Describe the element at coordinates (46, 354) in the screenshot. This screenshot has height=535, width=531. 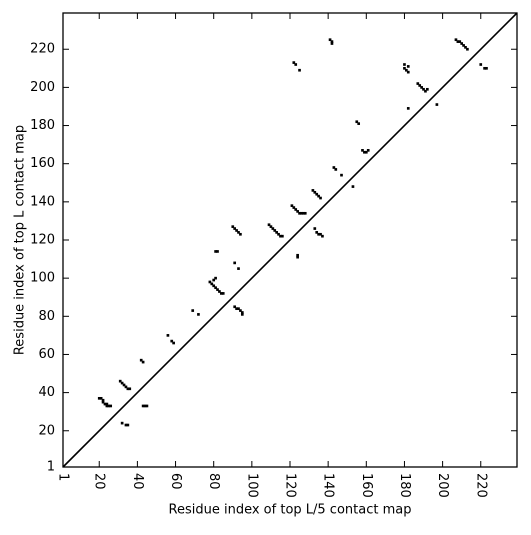
I see `y-tick-label: 60` at that location.